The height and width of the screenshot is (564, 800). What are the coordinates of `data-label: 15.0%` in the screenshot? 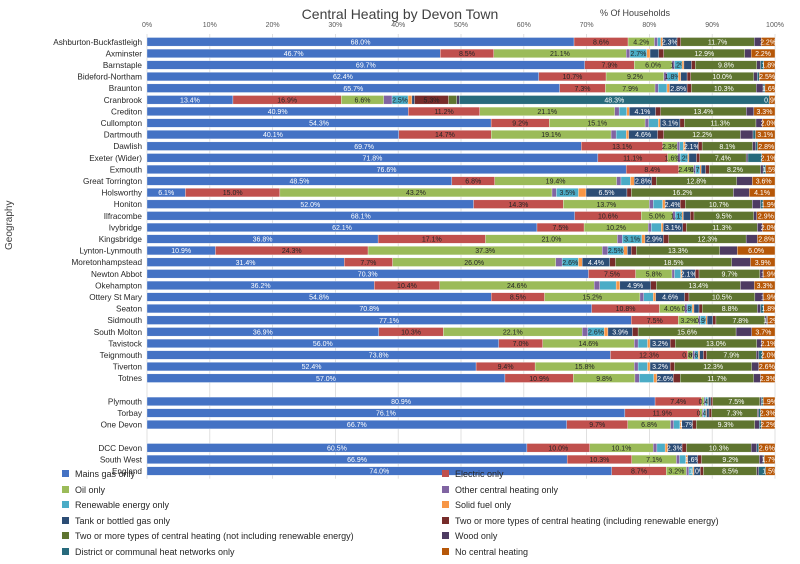 It's located at (233, 193).